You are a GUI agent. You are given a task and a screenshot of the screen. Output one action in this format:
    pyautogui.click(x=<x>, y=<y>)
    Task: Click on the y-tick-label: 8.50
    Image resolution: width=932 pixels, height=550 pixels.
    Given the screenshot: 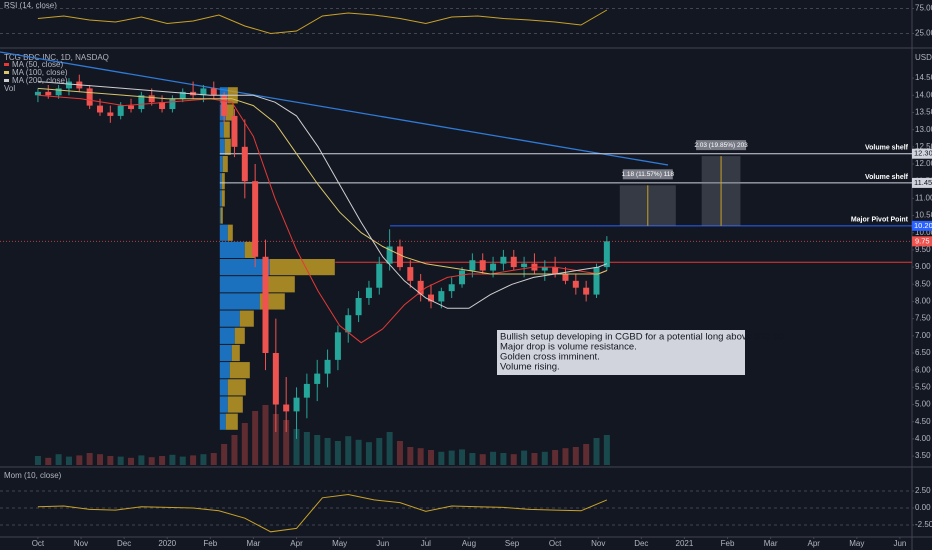 What is the action you would take?
    pyautogui.click(x=923, y=283)
    